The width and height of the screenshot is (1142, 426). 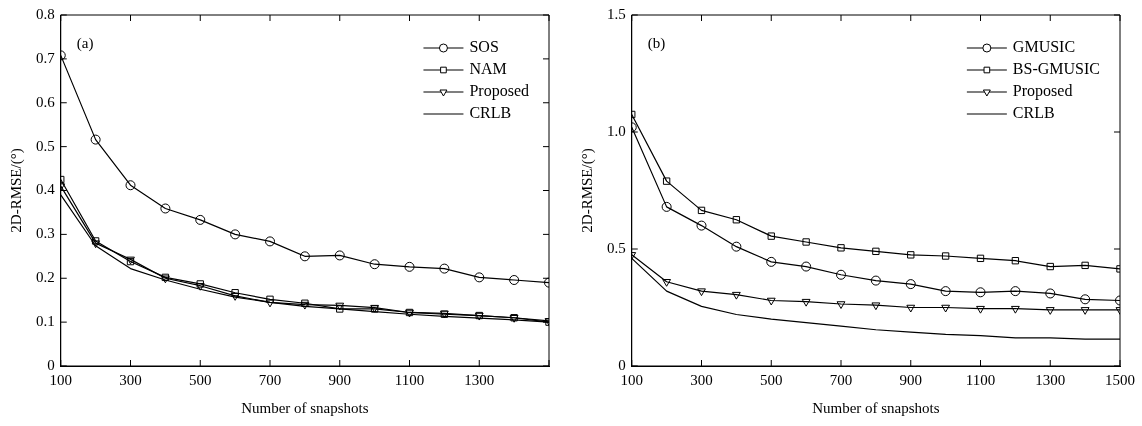 What do you see at coordinates (1056, 69) in the screenshot?
I see `legend-label: BS-GMUSIC` at bounding box center [1056, 69].